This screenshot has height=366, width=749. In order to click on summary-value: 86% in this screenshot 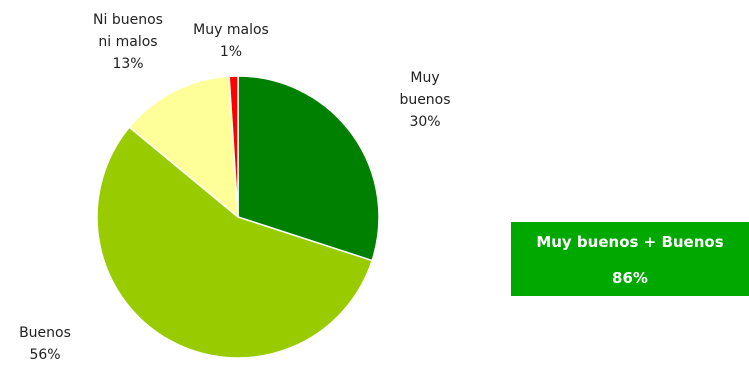, I will do `click(630, 278)`.